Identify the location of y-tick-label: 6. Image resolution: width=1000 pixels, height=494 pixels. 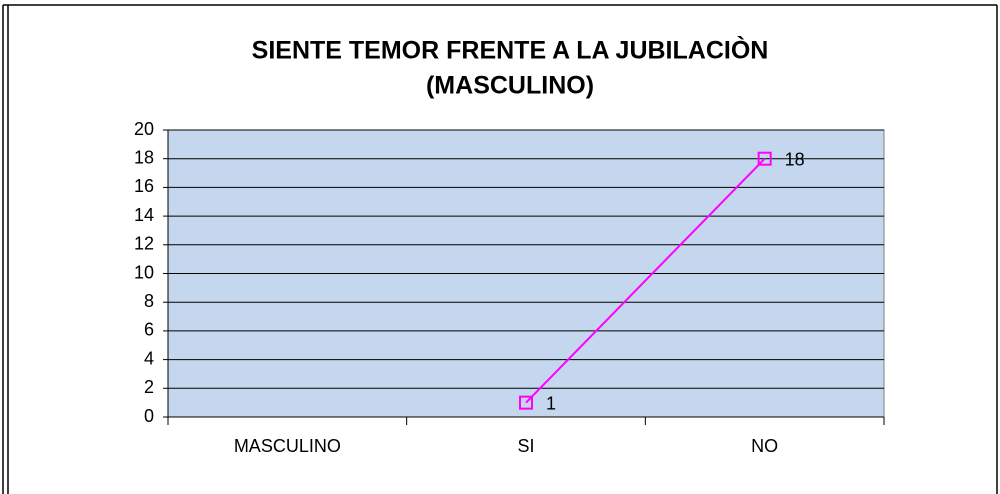
(149, 330).